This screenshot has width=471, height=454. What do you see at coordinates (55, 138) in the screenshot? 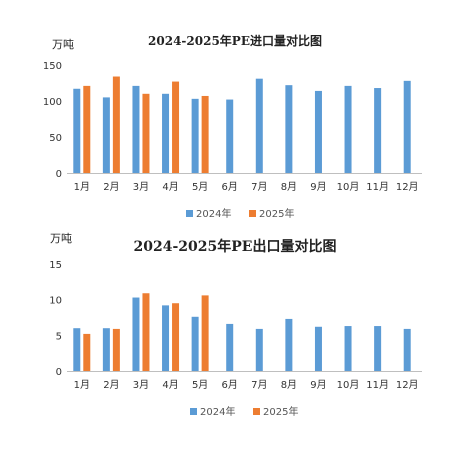
I see `y-tick-label: 50` at bounding box center [55, 138].